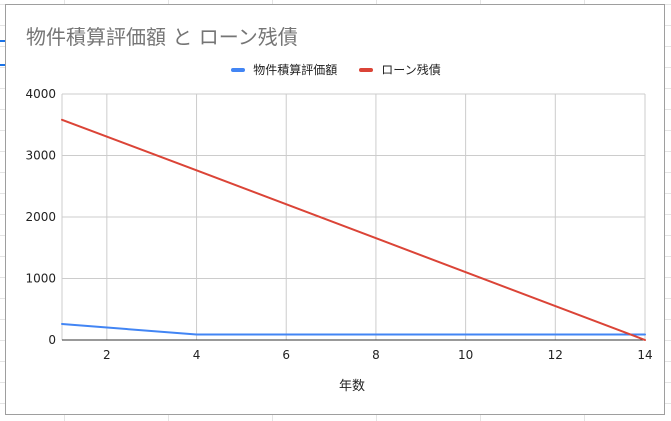 The width and height of the screenshot is (671, 421). I want to click on x-tick-label-12: 12, so click(555, 355).